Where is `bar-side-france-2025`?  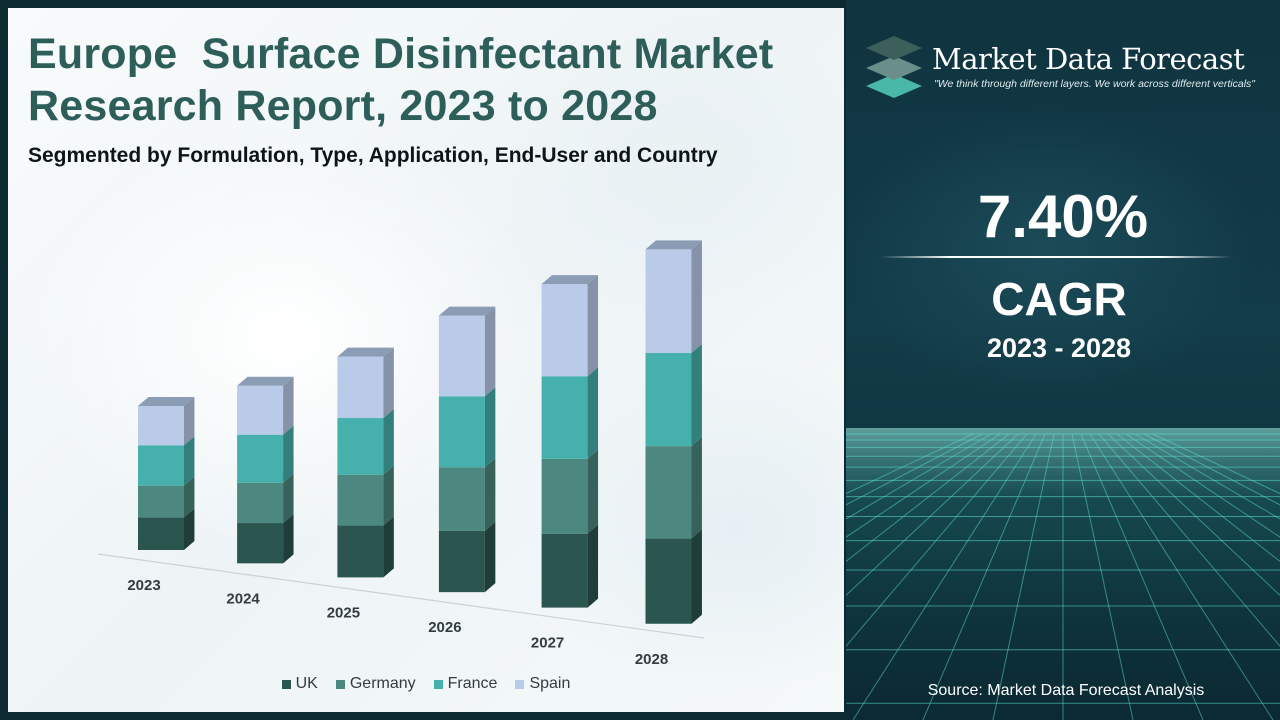 bar-side-france-2025 is located at coordinates (388, 442).